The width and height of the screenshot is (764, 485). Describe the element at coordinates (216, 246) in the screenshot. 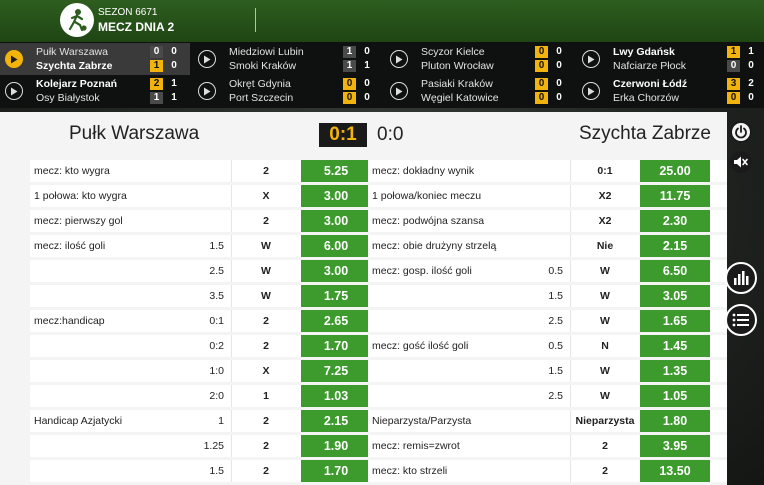

I see `market-line: 1.5` at that location.